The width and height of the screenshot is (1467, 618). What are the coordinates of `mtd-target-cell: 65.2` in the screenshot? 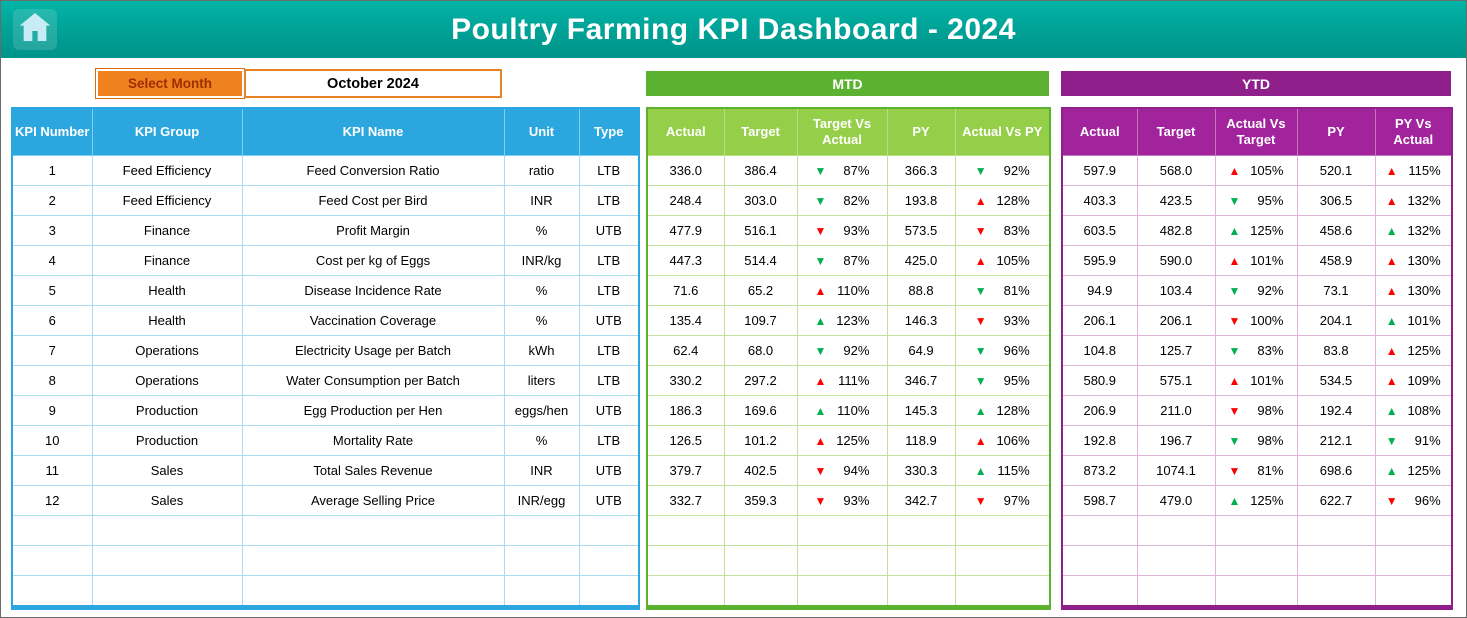 It's located at (760, 290).